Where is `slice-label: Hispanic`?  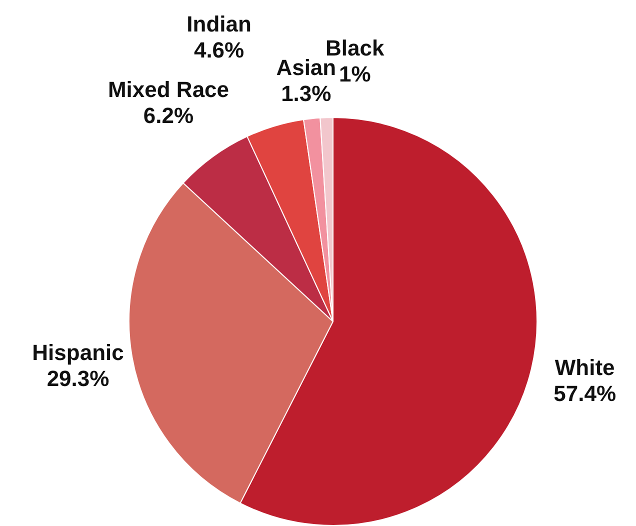
slice-label: Hispanic is located at coordinates (78, 352).